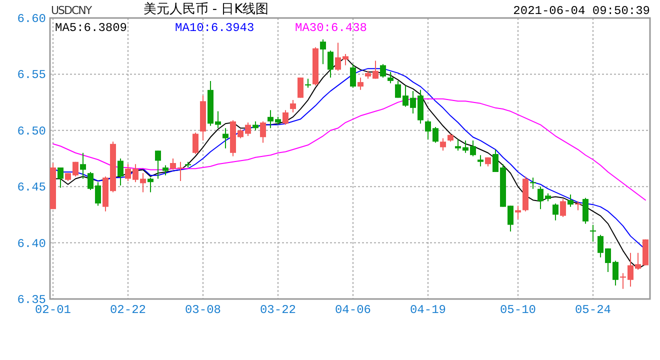 The width and height of the screenshot is (660, 360). I want to click on y-tick-label: 6.40, so click(31, 243).